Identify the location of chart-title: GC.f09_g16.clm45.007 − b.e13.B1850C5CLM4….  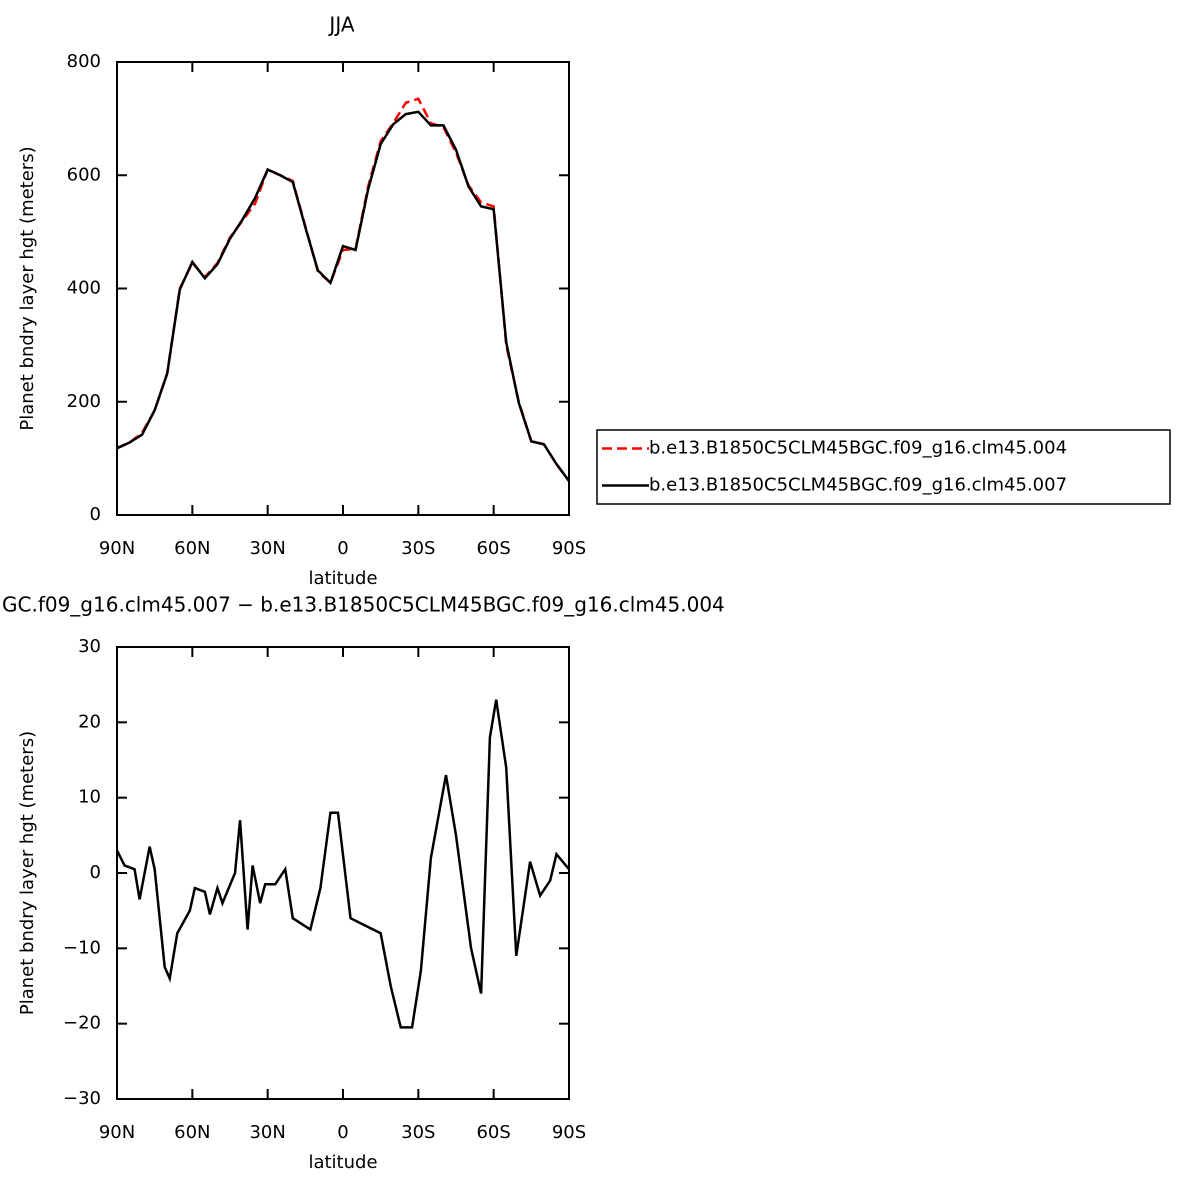
(363, 605).